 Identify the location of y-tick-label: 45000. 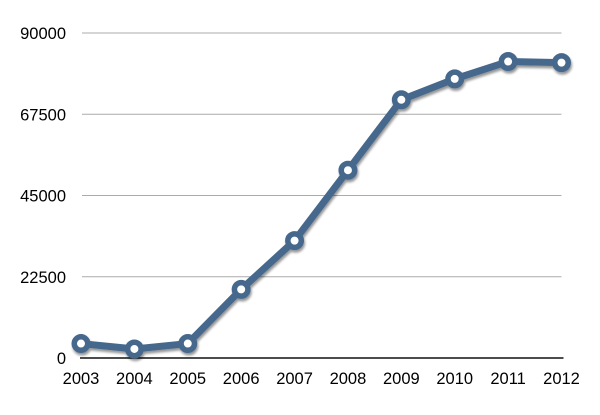
(43, 197).